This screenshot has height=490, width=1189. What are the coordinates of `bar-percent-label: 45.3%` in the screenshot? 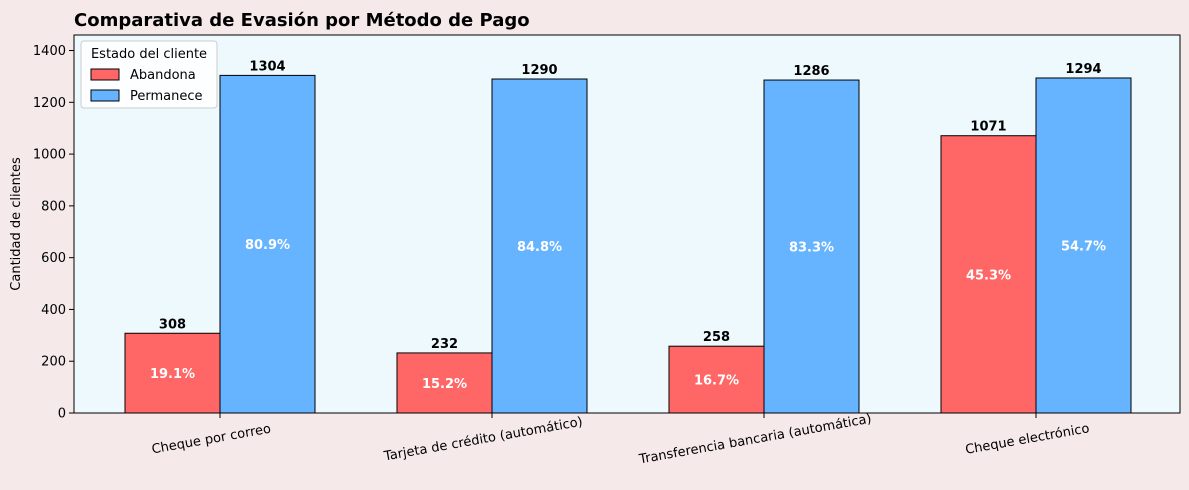 It's located at (988, 275).